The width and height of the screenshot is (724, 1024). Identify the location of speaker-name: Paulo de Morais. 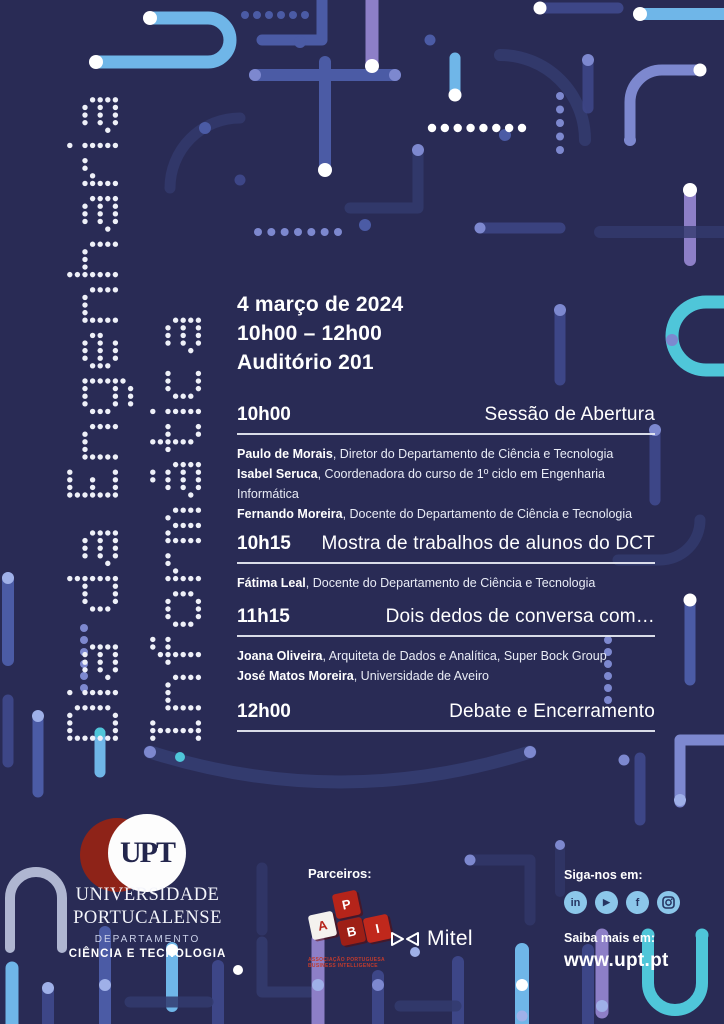
(285, 454).